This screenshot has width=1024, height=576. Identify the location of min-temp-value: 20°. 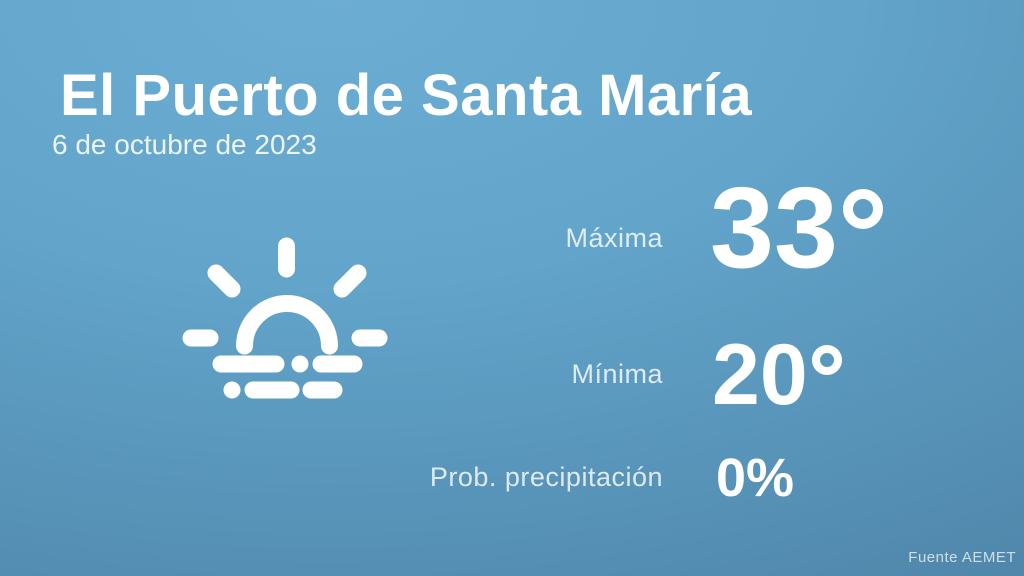
(777, 375).